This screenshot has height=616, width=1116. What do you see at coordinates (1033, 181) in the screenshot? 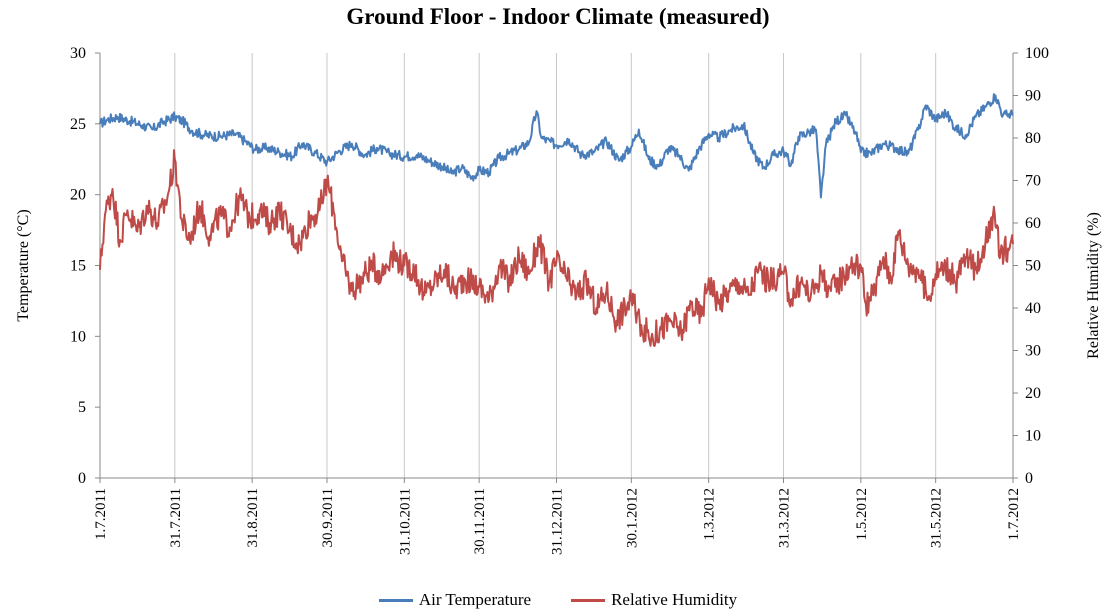
I see `y-right-tick-label: 70` at bounding box center [1033, 181].